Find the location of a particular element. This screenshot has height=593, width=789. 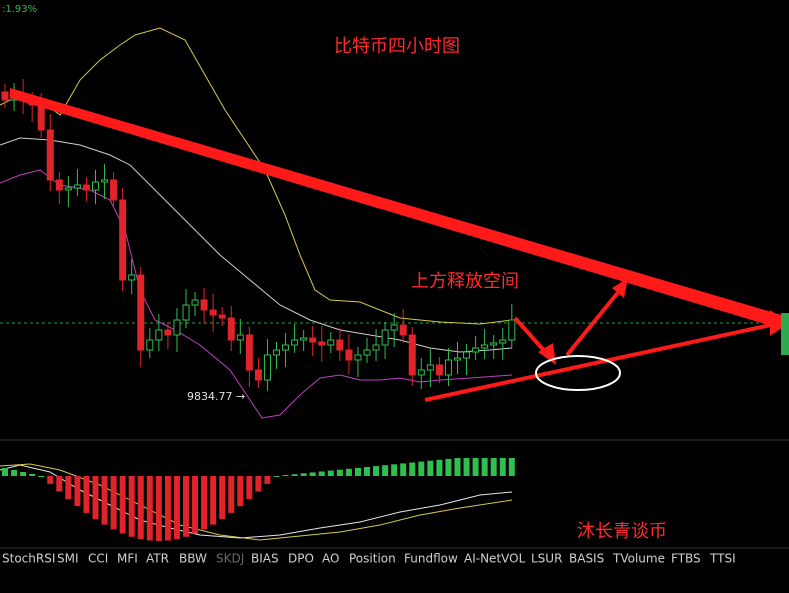

low-price-label: 9834.77 → is located at coordinates (216, 396).